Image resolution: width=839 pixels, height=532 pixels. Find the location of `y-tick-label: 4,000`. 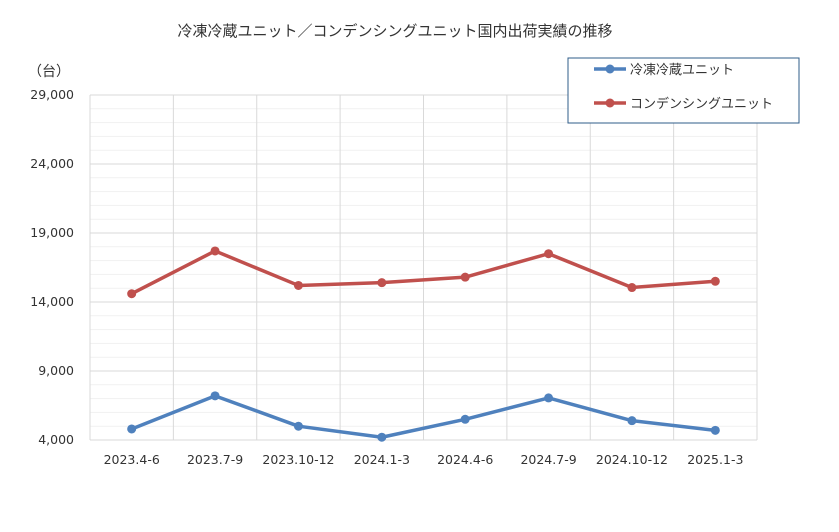

y-tick-label: 4,000 is located at coordinates (56, 439).